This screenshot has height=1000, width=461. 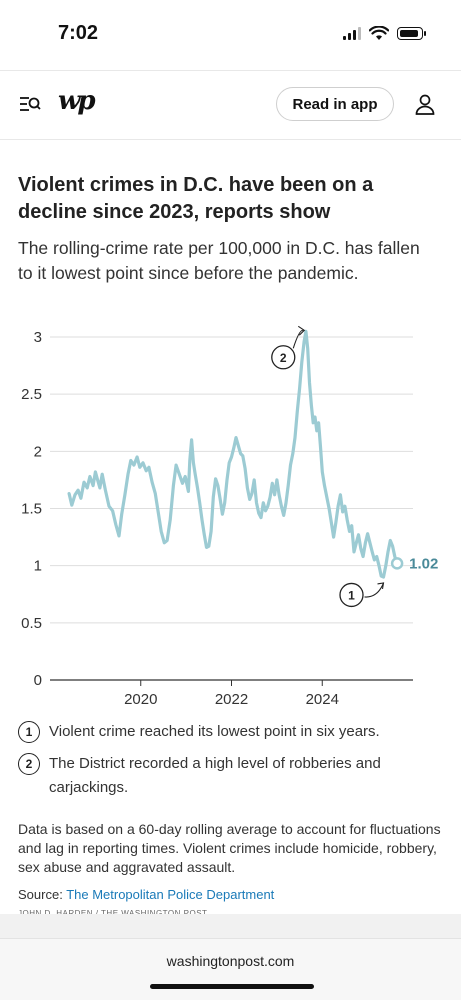 I want to click on url-label: washingtonpost.com, so click(x=230, y=961).